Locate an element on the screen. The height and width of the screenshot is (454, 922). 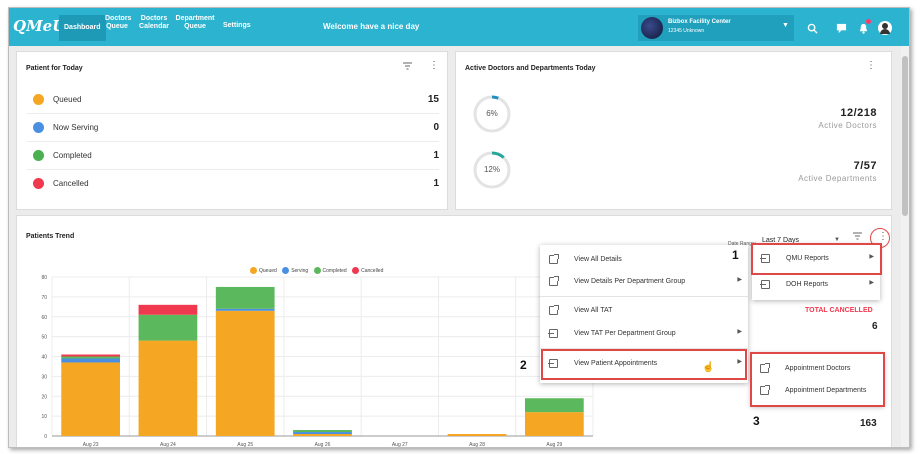
menu-divider is located at coordinates (644, 348).